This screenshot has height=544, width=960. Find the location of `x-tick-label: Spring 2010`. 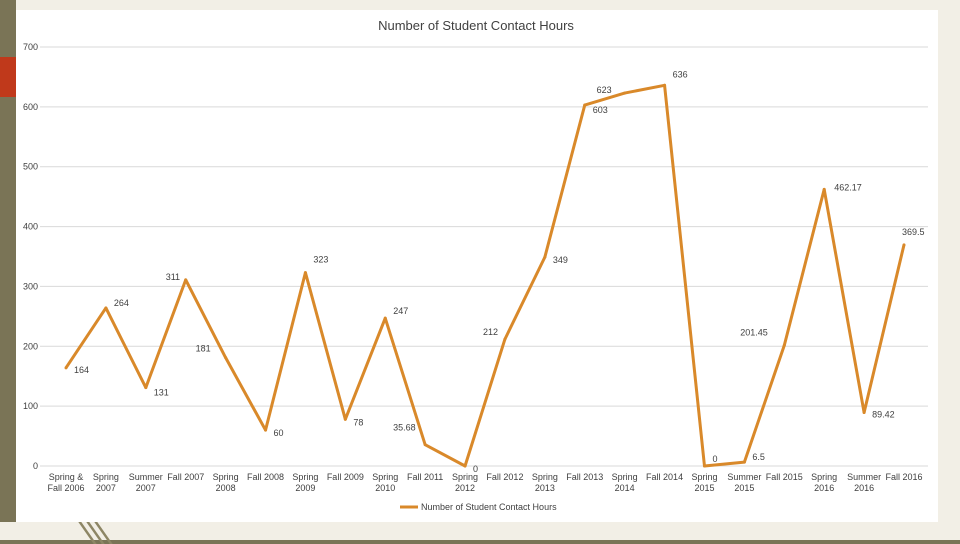

x-tick-label: Spring 2010 is located at coordinates (385, 482).